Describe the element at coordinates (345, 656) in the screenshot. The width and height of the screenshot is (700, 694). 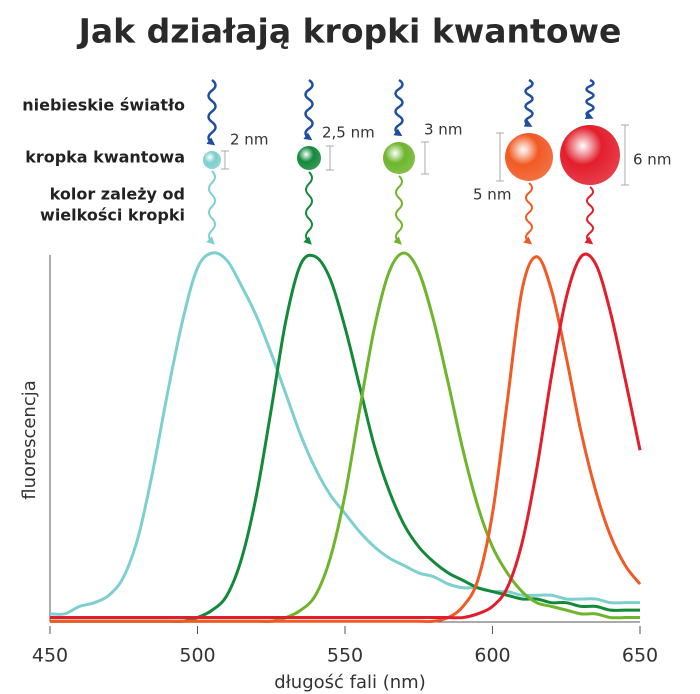
I see `x-tick-label: 550` at that location.